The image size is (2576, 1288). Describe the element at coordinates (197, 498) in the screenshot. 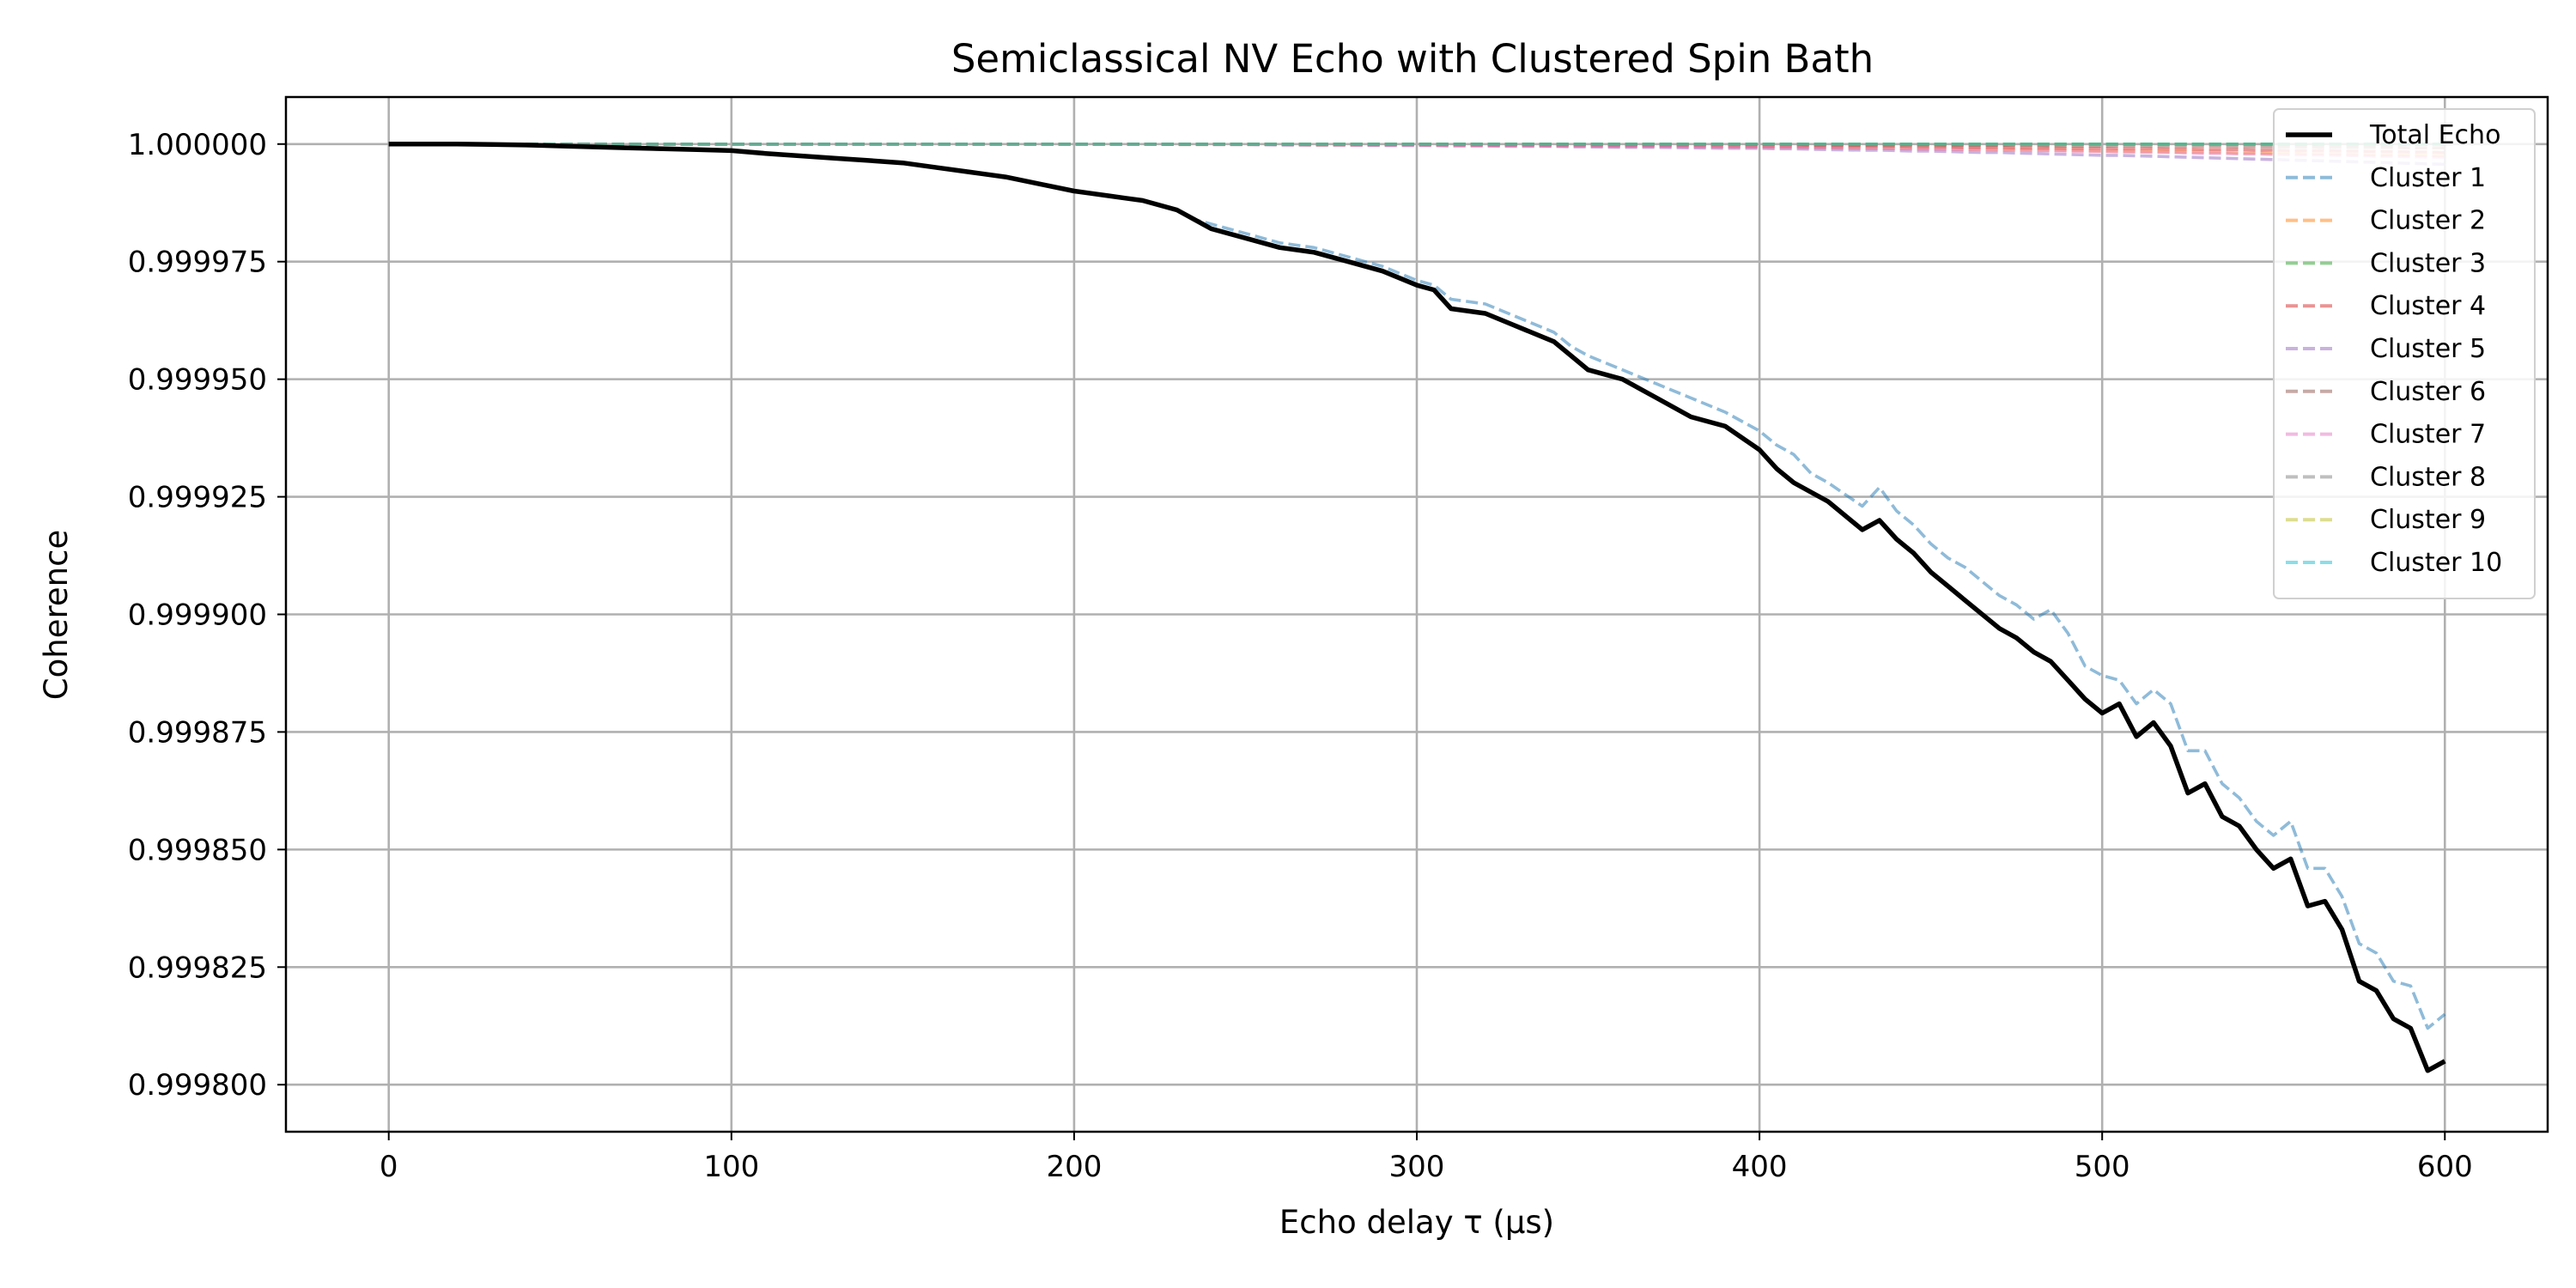

I see `y-tick-label: 0.999925` at that location.